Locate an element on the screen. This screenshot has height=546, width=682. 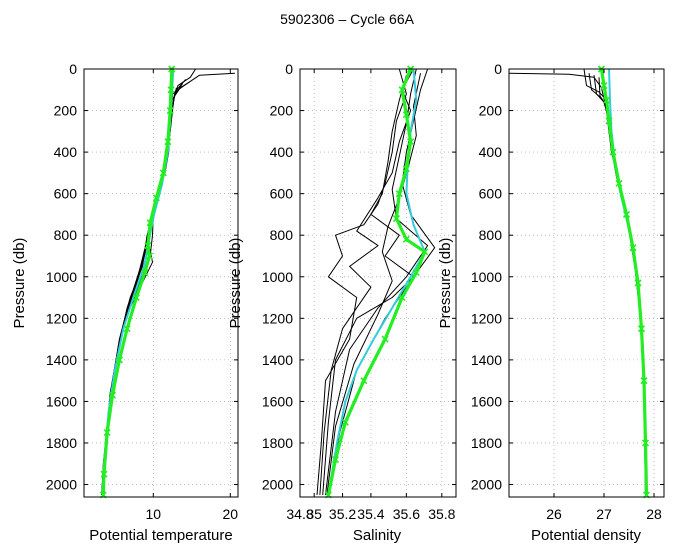
sal-ytick-label: 1600 is located at coordinates (277, 401).